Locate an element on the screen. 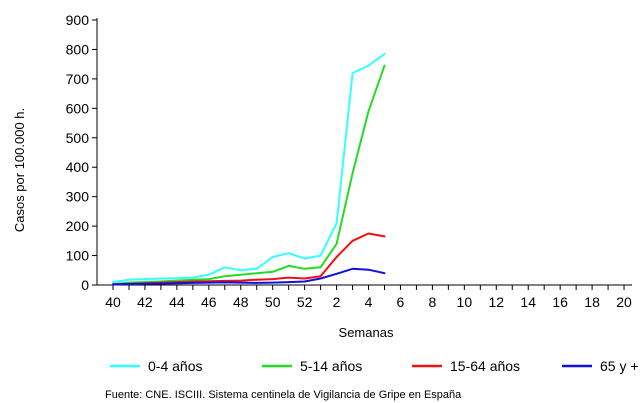 This screenshot has height=403, width=643. legend-label: 5-14 años is located at coordinates (331, 366).